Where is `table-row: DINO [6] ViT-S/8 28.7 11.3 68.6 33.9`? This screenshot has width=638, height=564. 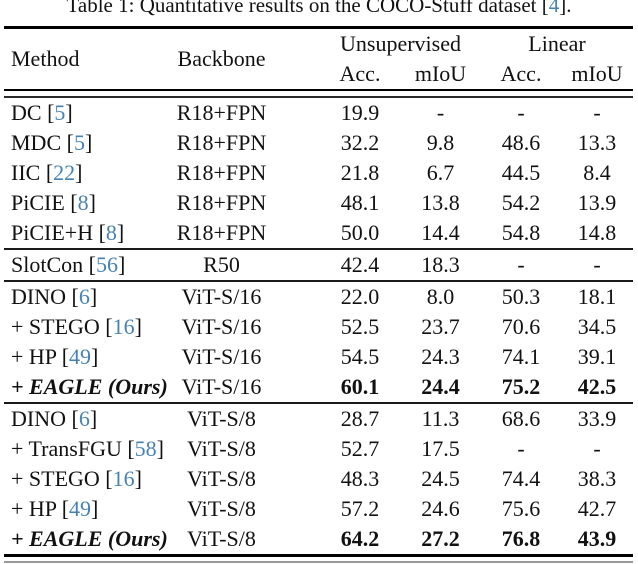 table-row: DINO [6] ViT-S/8 28.7 11.3 68.6 33.9 is located at coordinates (318, 419).